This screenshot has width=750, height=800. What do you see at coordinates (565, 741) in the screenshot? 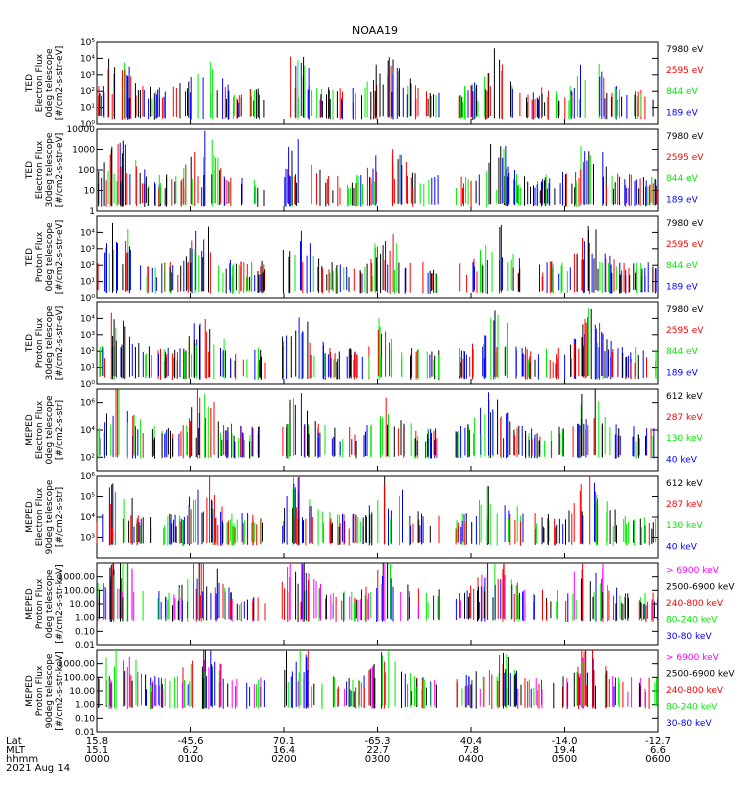
I see `x-tick-label-lat: -14.0` at bounding box center [565, 741].